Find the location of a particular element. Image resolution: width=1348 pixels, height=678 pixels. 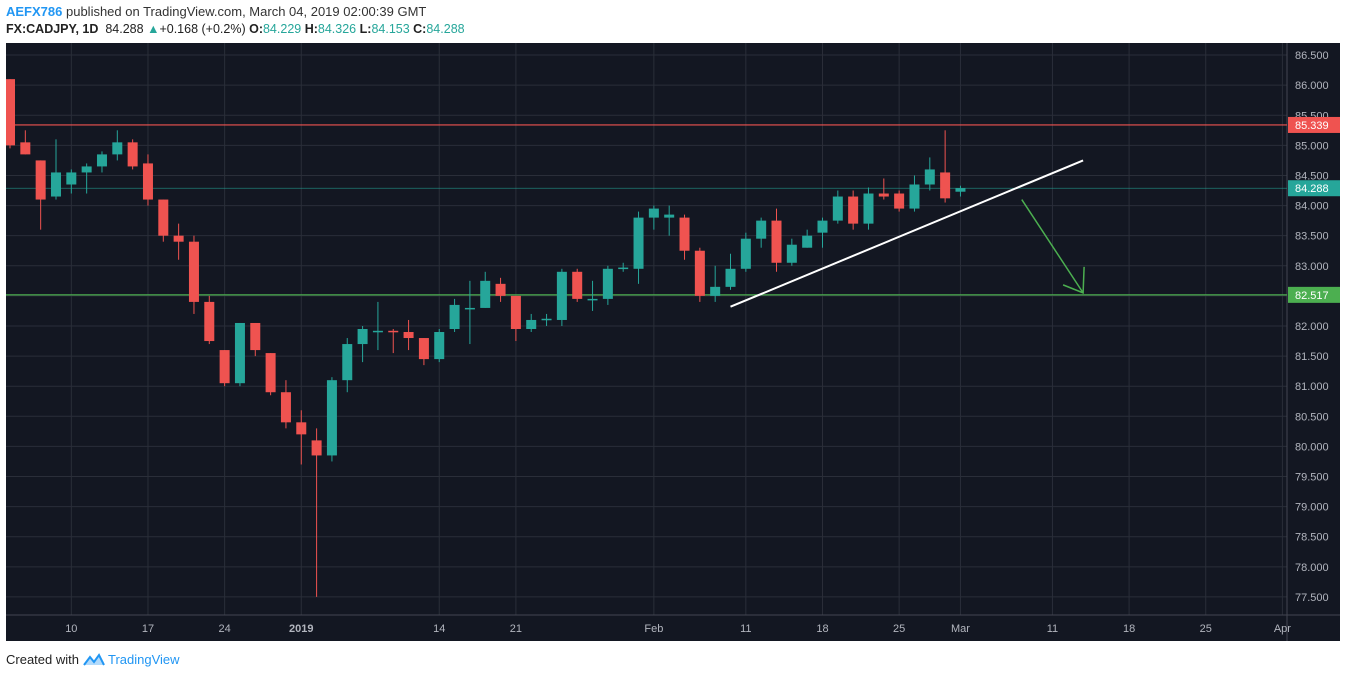

created-with-text: Created with is located at coordinates (42, 659).